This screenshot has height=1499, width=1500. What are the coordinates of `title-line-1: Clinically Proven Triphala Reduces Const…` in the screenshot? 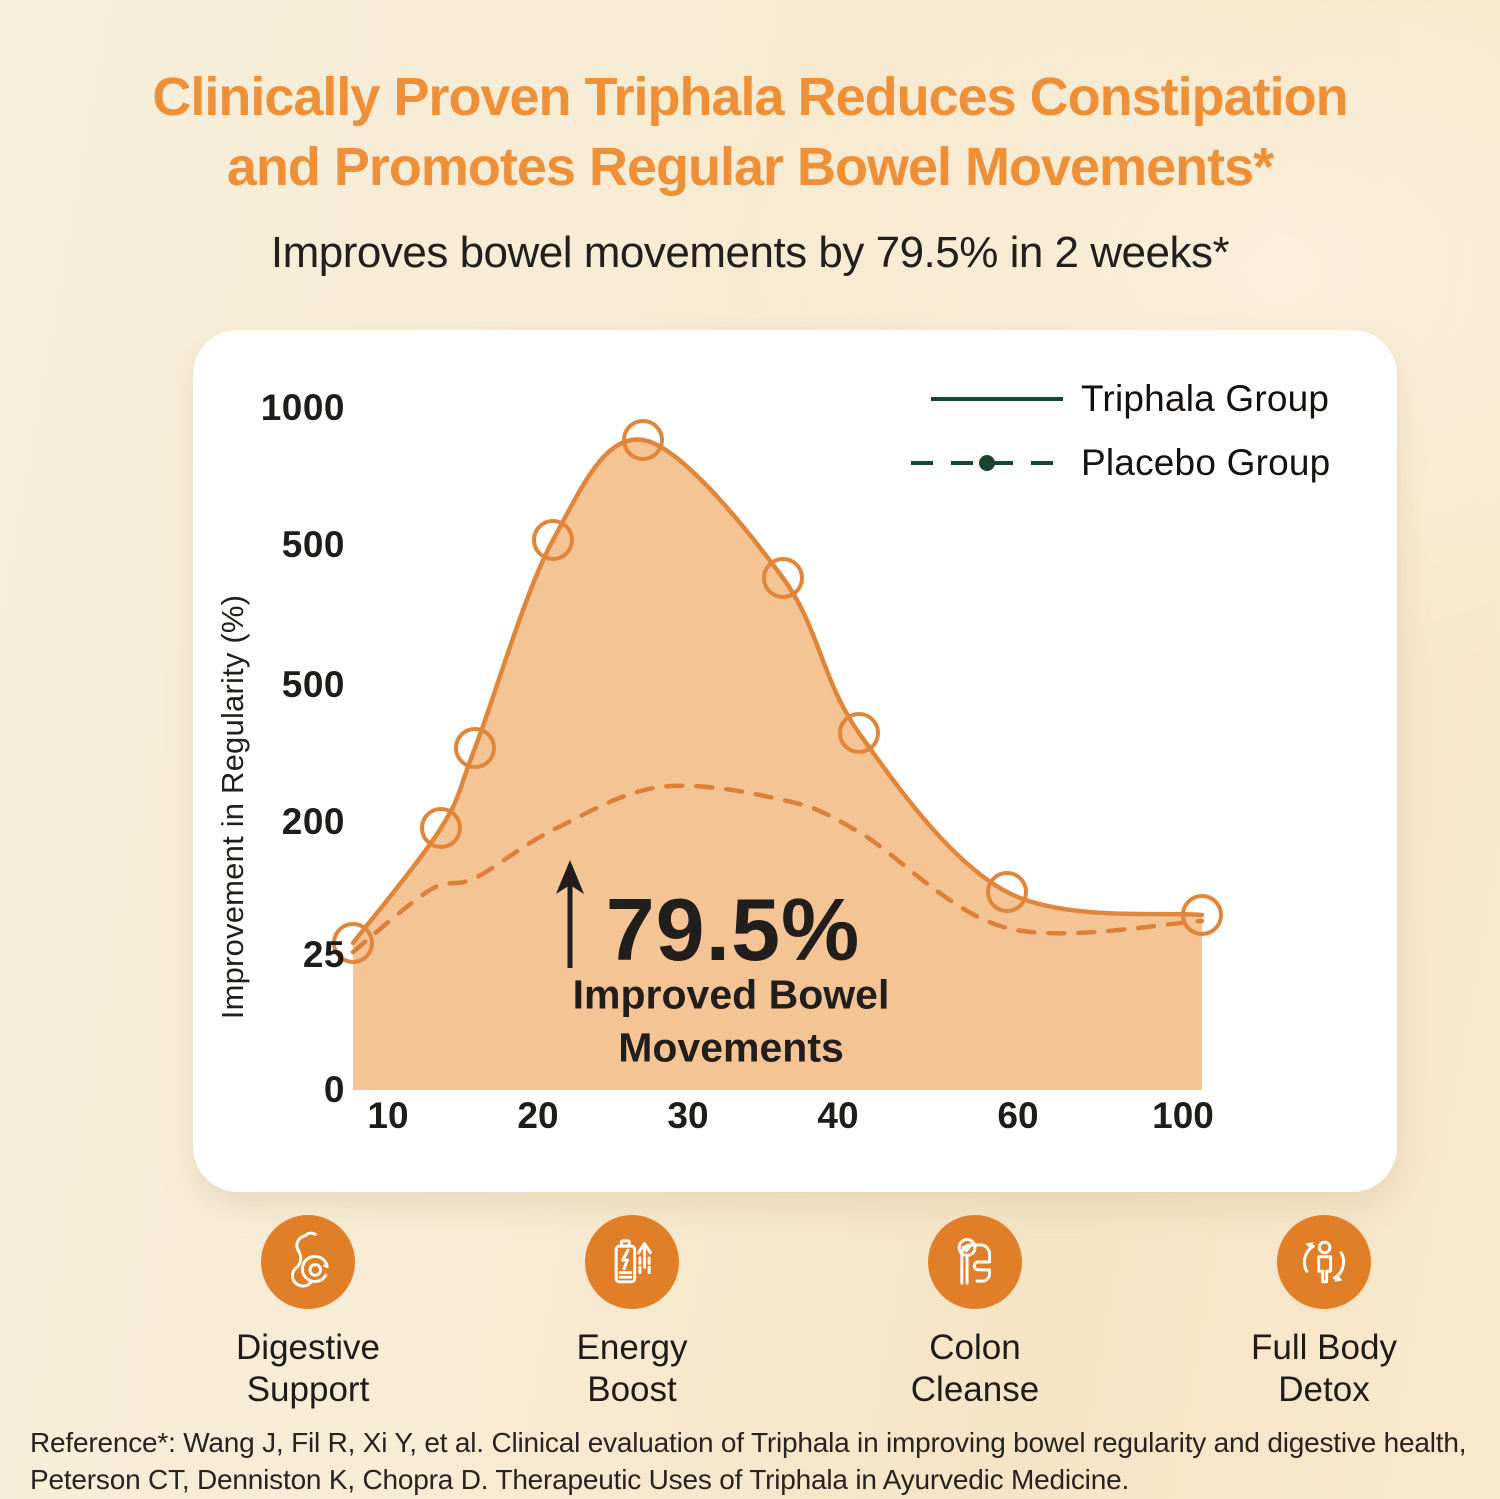 It's located at (750, 97).